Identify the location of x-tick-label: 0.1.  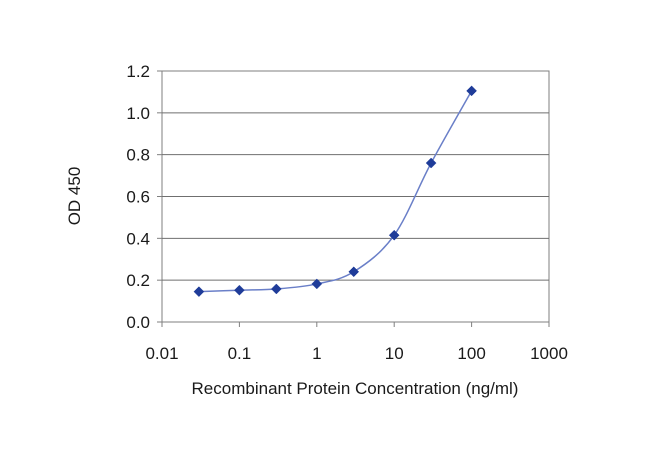
(240, 353).